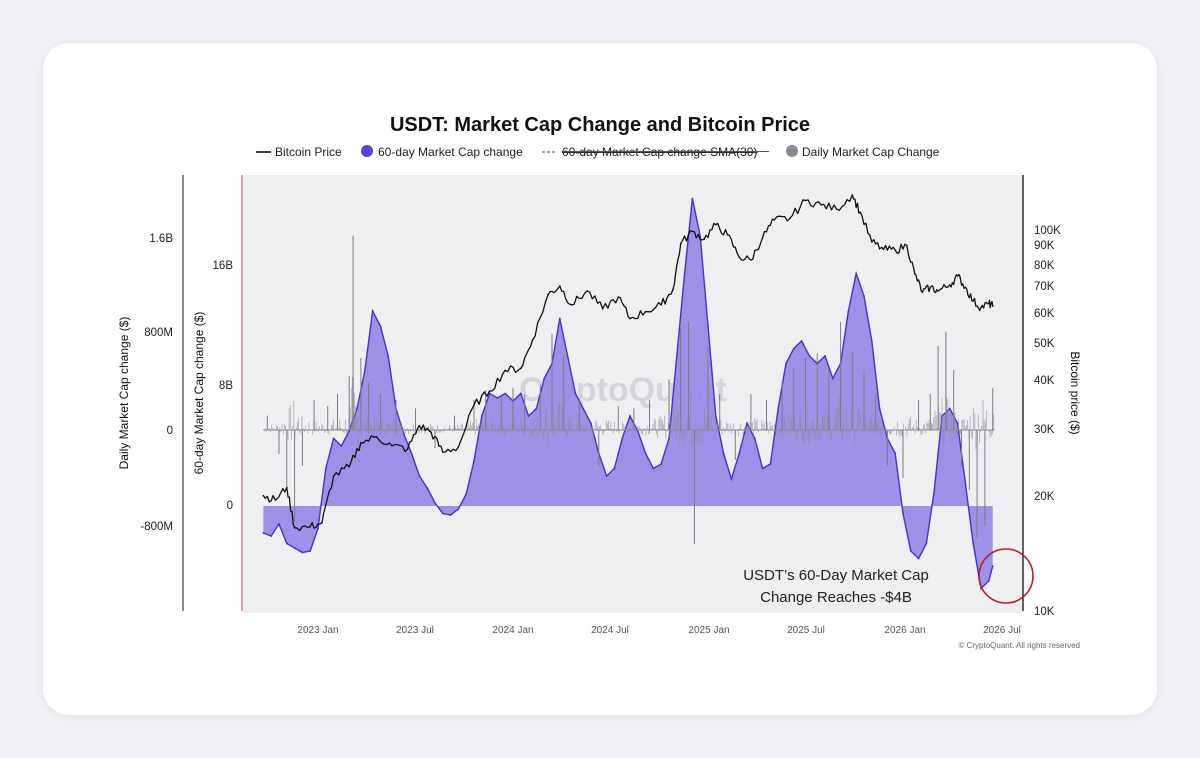 The image size is (1200, 758). Describe the element at coordinates (124, 393) in the screenshot. I see `left-outer-axis-label: Daily Market Cap change ($)` at that location.